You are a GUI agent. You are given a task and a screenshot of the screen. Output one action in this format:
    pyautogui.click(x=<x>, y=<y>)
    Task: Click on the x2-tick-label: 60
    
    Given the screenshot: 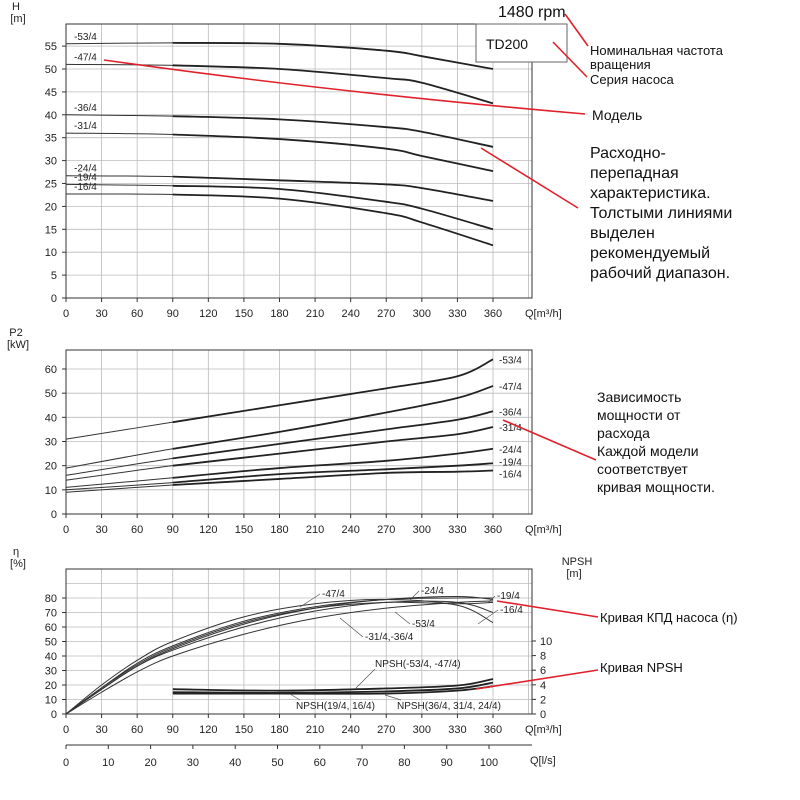 What is the action you would take?
    pyautogui.click(x=320, y=763)
    